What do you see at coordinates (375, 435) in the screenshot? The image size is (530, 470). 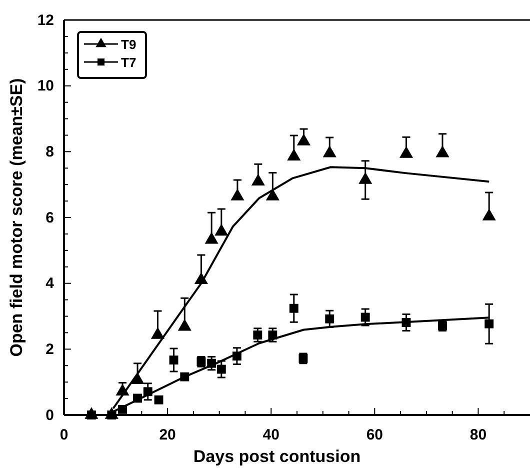 I see `x-tick-label: 60` at bounding box center [375, 435].